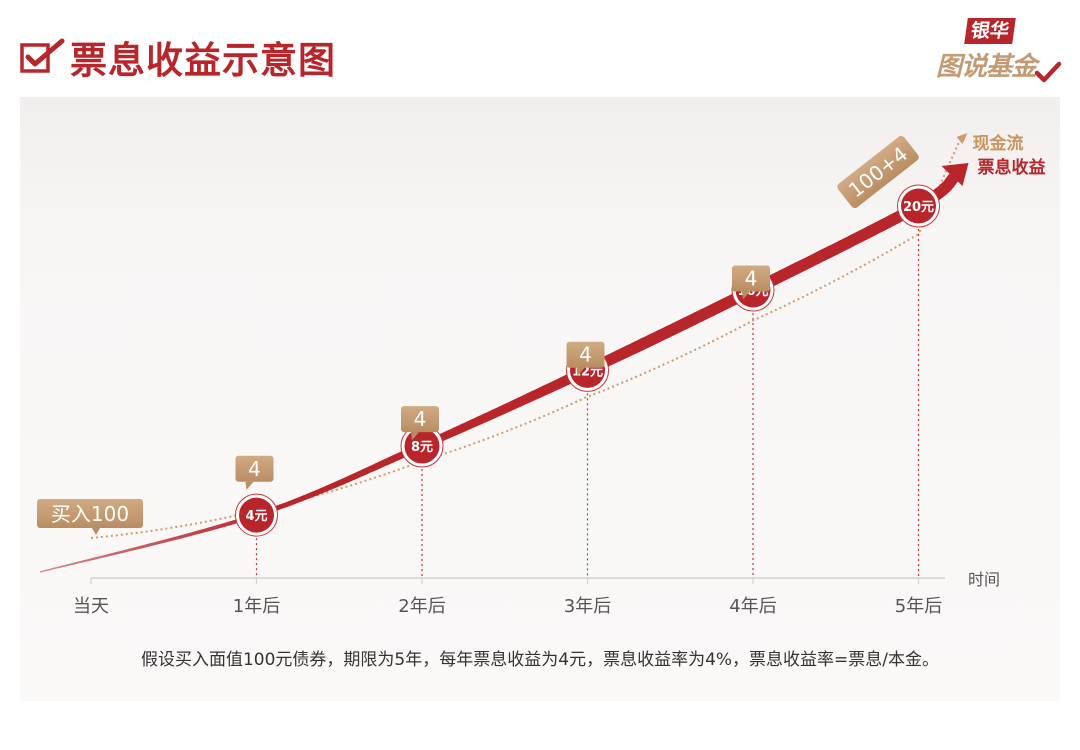 The height and width of the screenshot is (750, 1080). Describe the element at coordinates (203, 60) in the screenshot. I see `page-title: 票息收益示意图` at that location.